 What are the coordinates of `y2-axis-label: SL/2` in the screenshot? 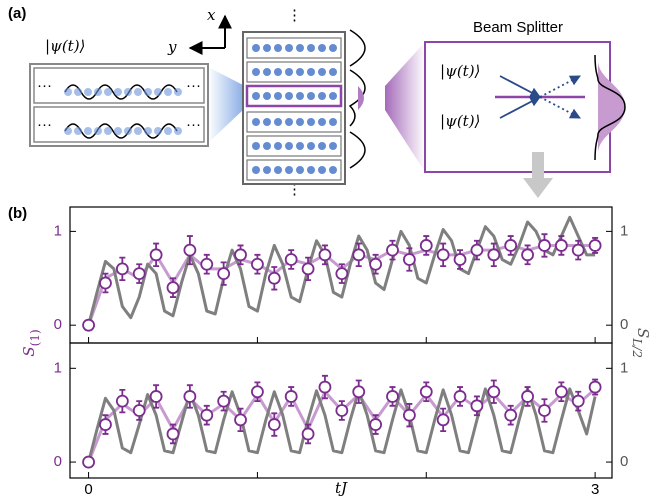 It's located at (642, 343).